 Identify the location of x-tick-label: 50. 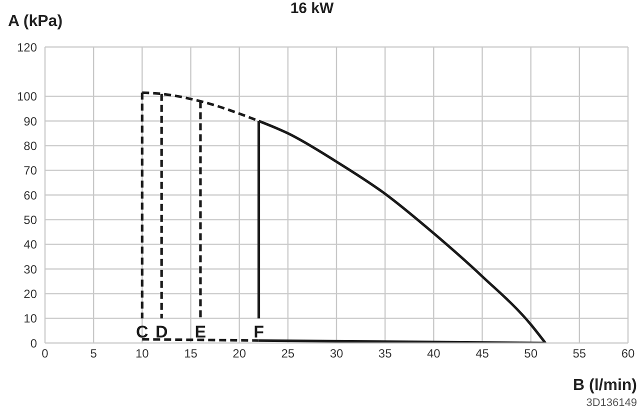
(531, 353).